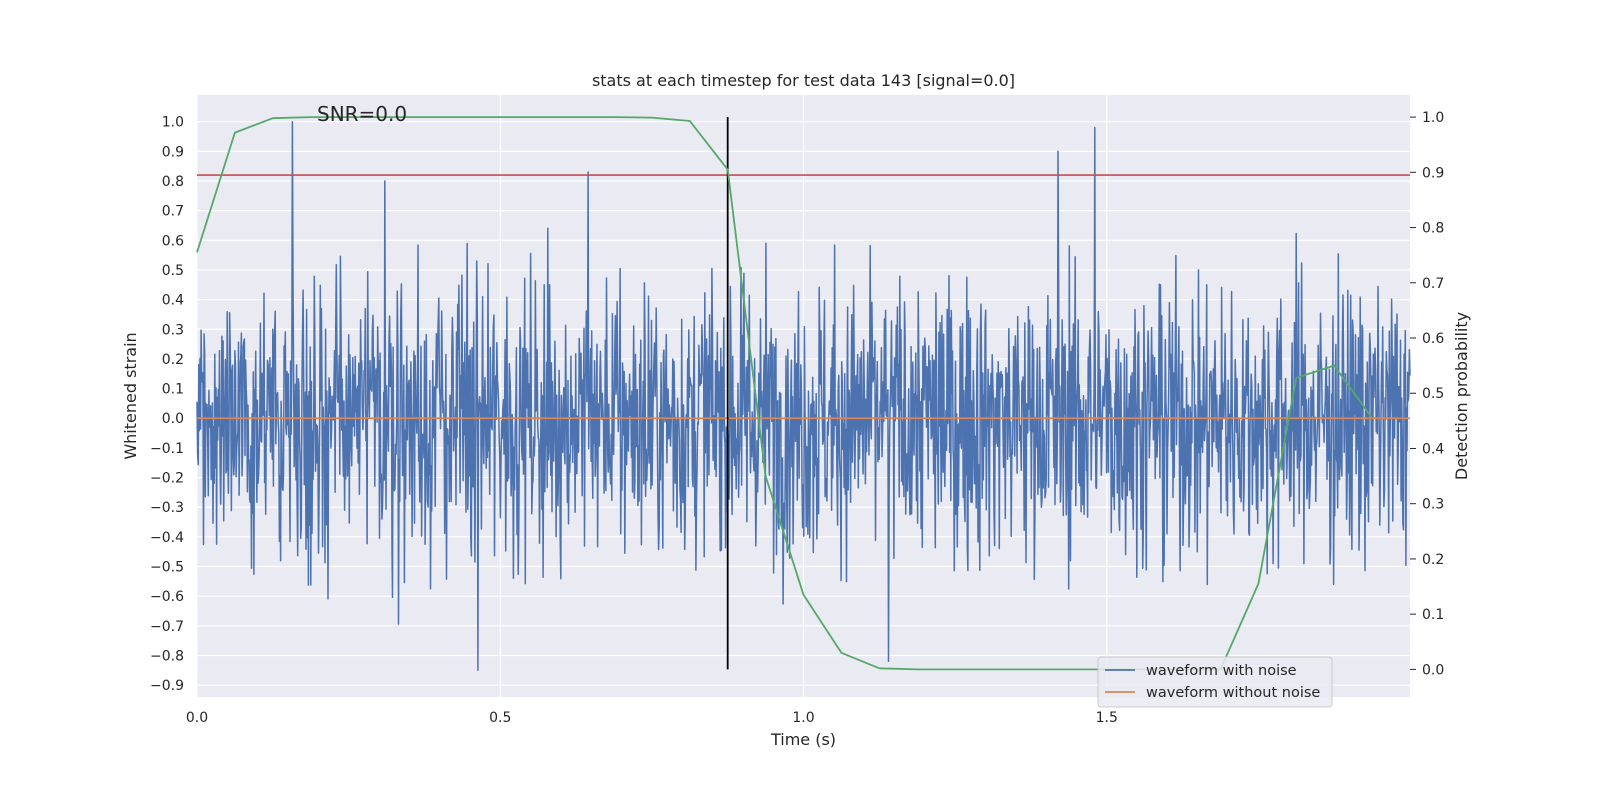 This screenshot has height=804, width=1600. Describe the element at coordinates (167, 568) in the screenshot. I see `y-tick-label: −0.5` at that location.